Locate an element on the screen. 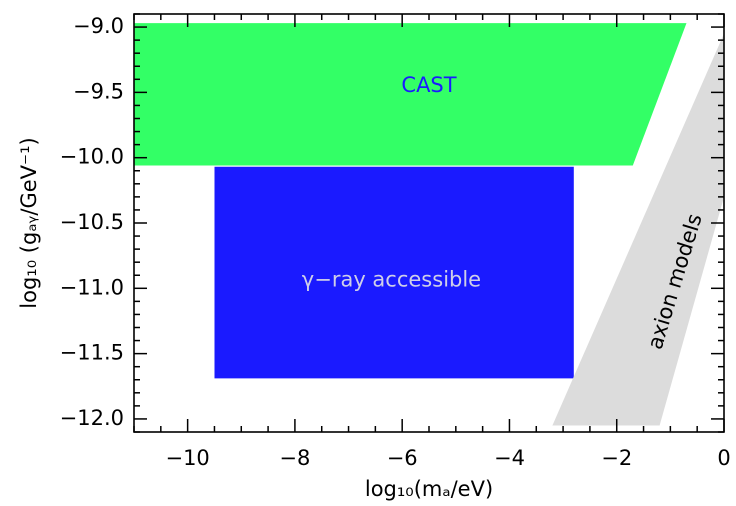  y-tick-label: −9.5 is located at coordinates (98, 91).